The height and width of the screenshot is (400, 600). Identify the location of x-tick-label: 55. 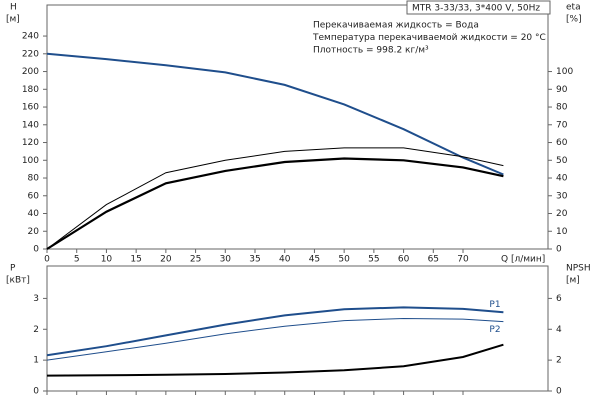
(373, 260).